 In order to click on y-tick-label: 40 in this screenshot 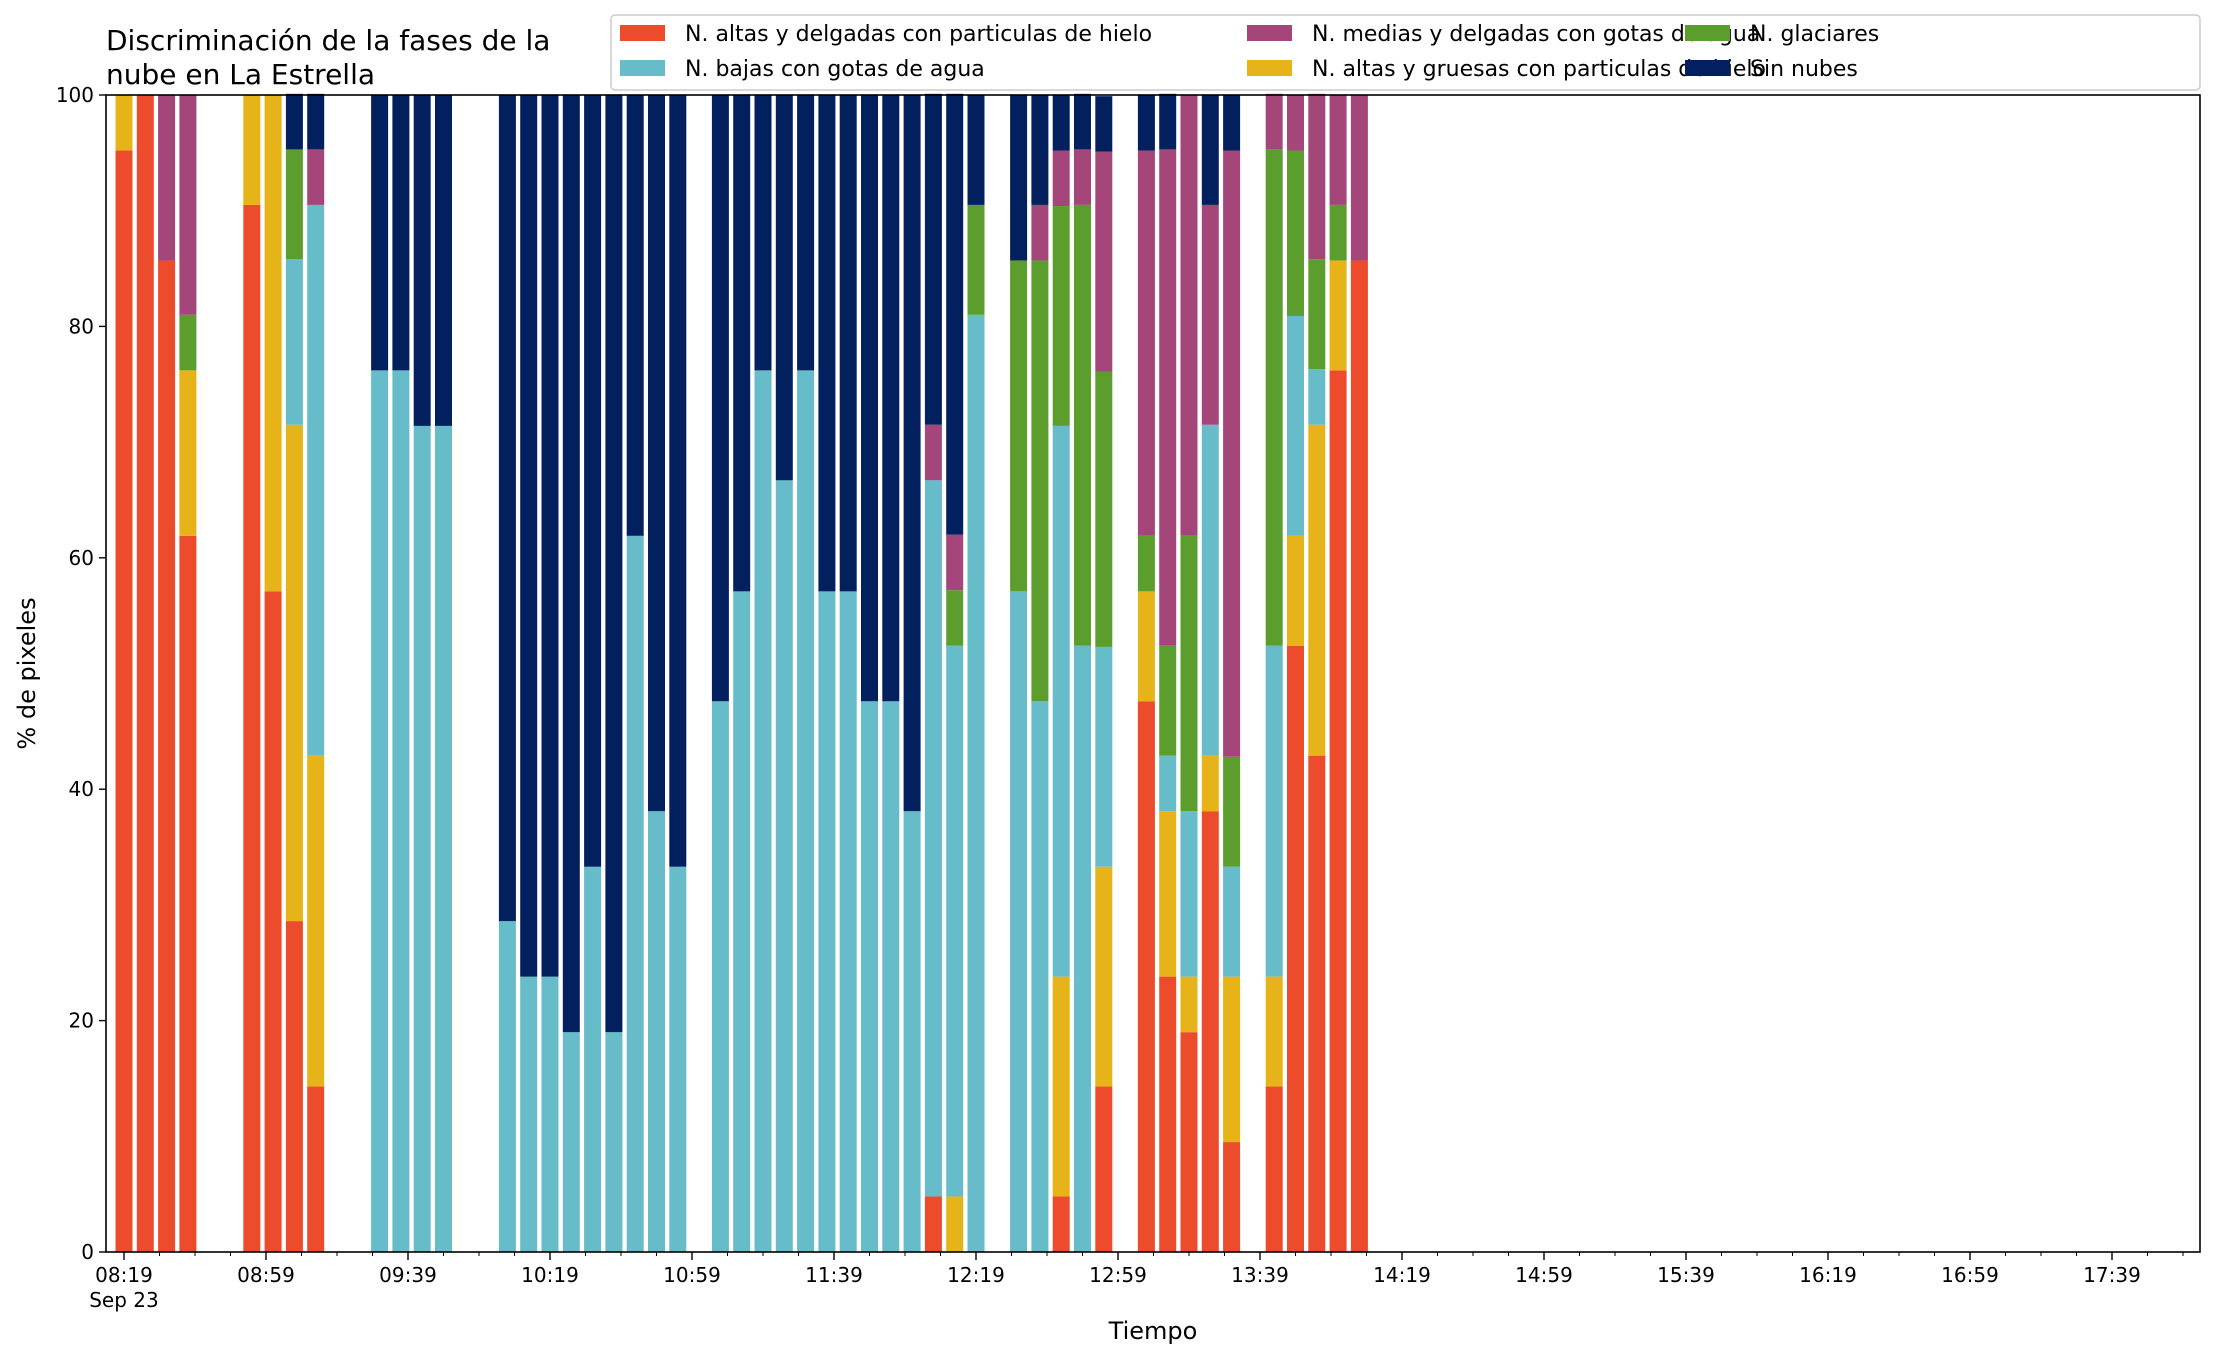, I will do `click(81, 789)`.